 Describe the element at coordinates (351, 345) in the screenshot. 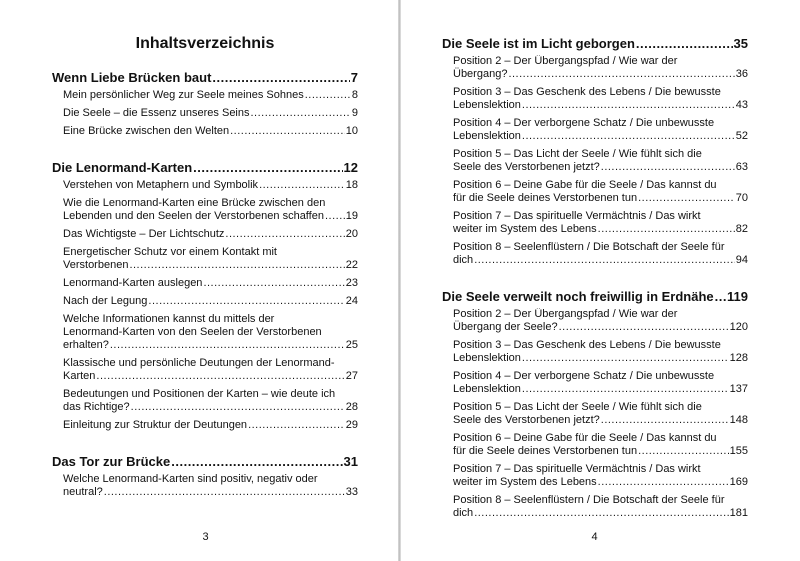

I see `entry-page-number: 25` at that location.